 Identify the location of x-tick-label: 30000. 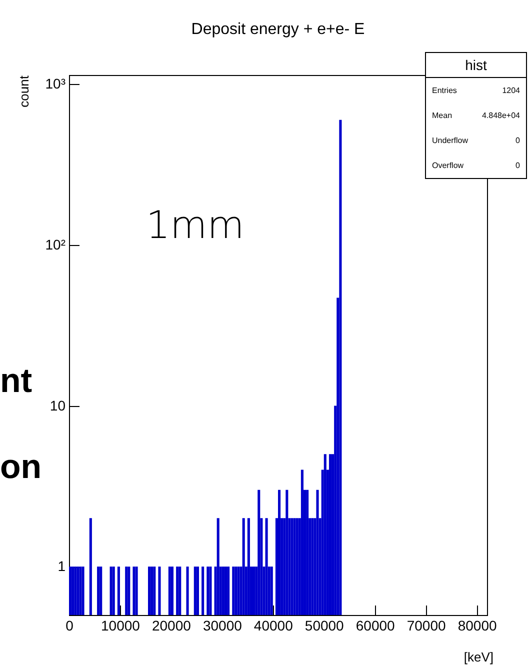
(222, 626).